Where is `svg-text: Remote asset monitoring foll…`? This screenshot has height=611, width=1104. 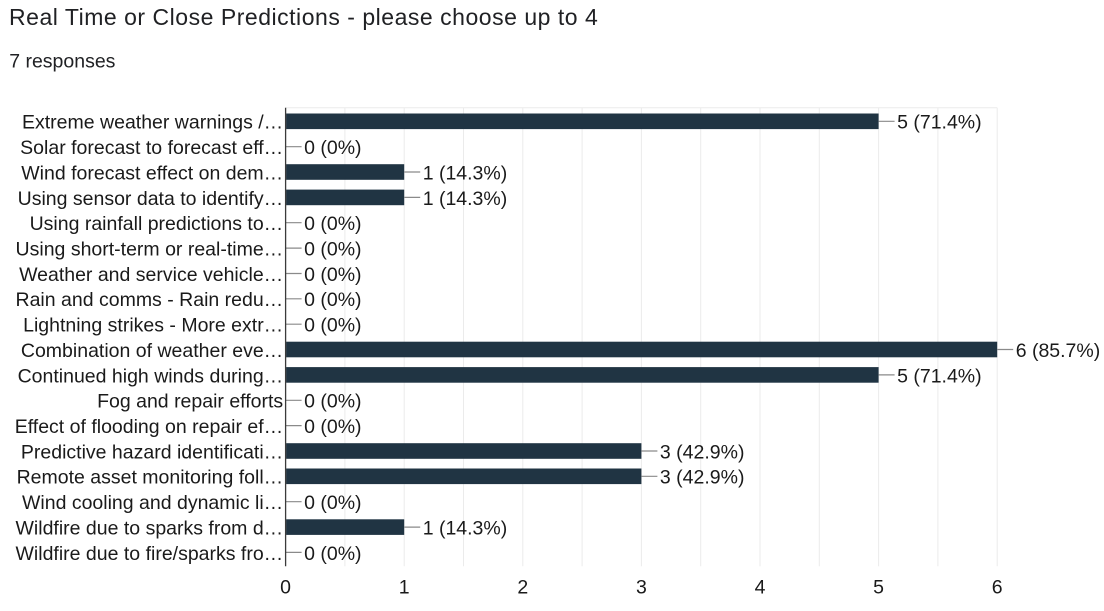 svg-text: Remote asset monitoring foll… is located at coordinates (150, 478).